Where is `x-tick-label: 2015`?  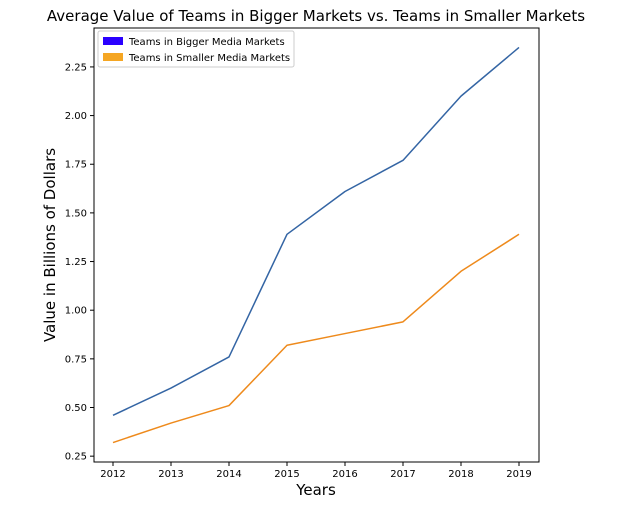
x-tick-label: 2015 is located at coordinates (286, 474).